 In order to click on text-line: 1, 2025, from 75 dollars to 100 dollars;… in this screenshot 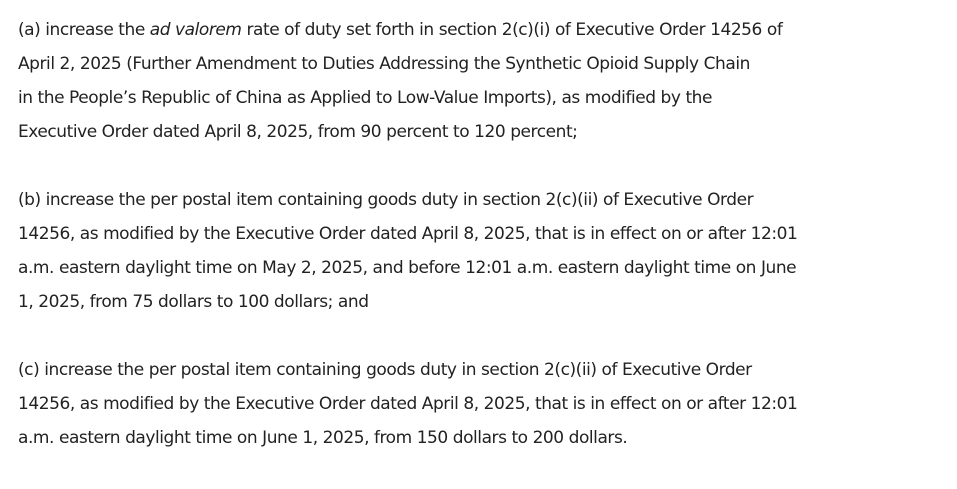, I will do `click(193, 302)`.